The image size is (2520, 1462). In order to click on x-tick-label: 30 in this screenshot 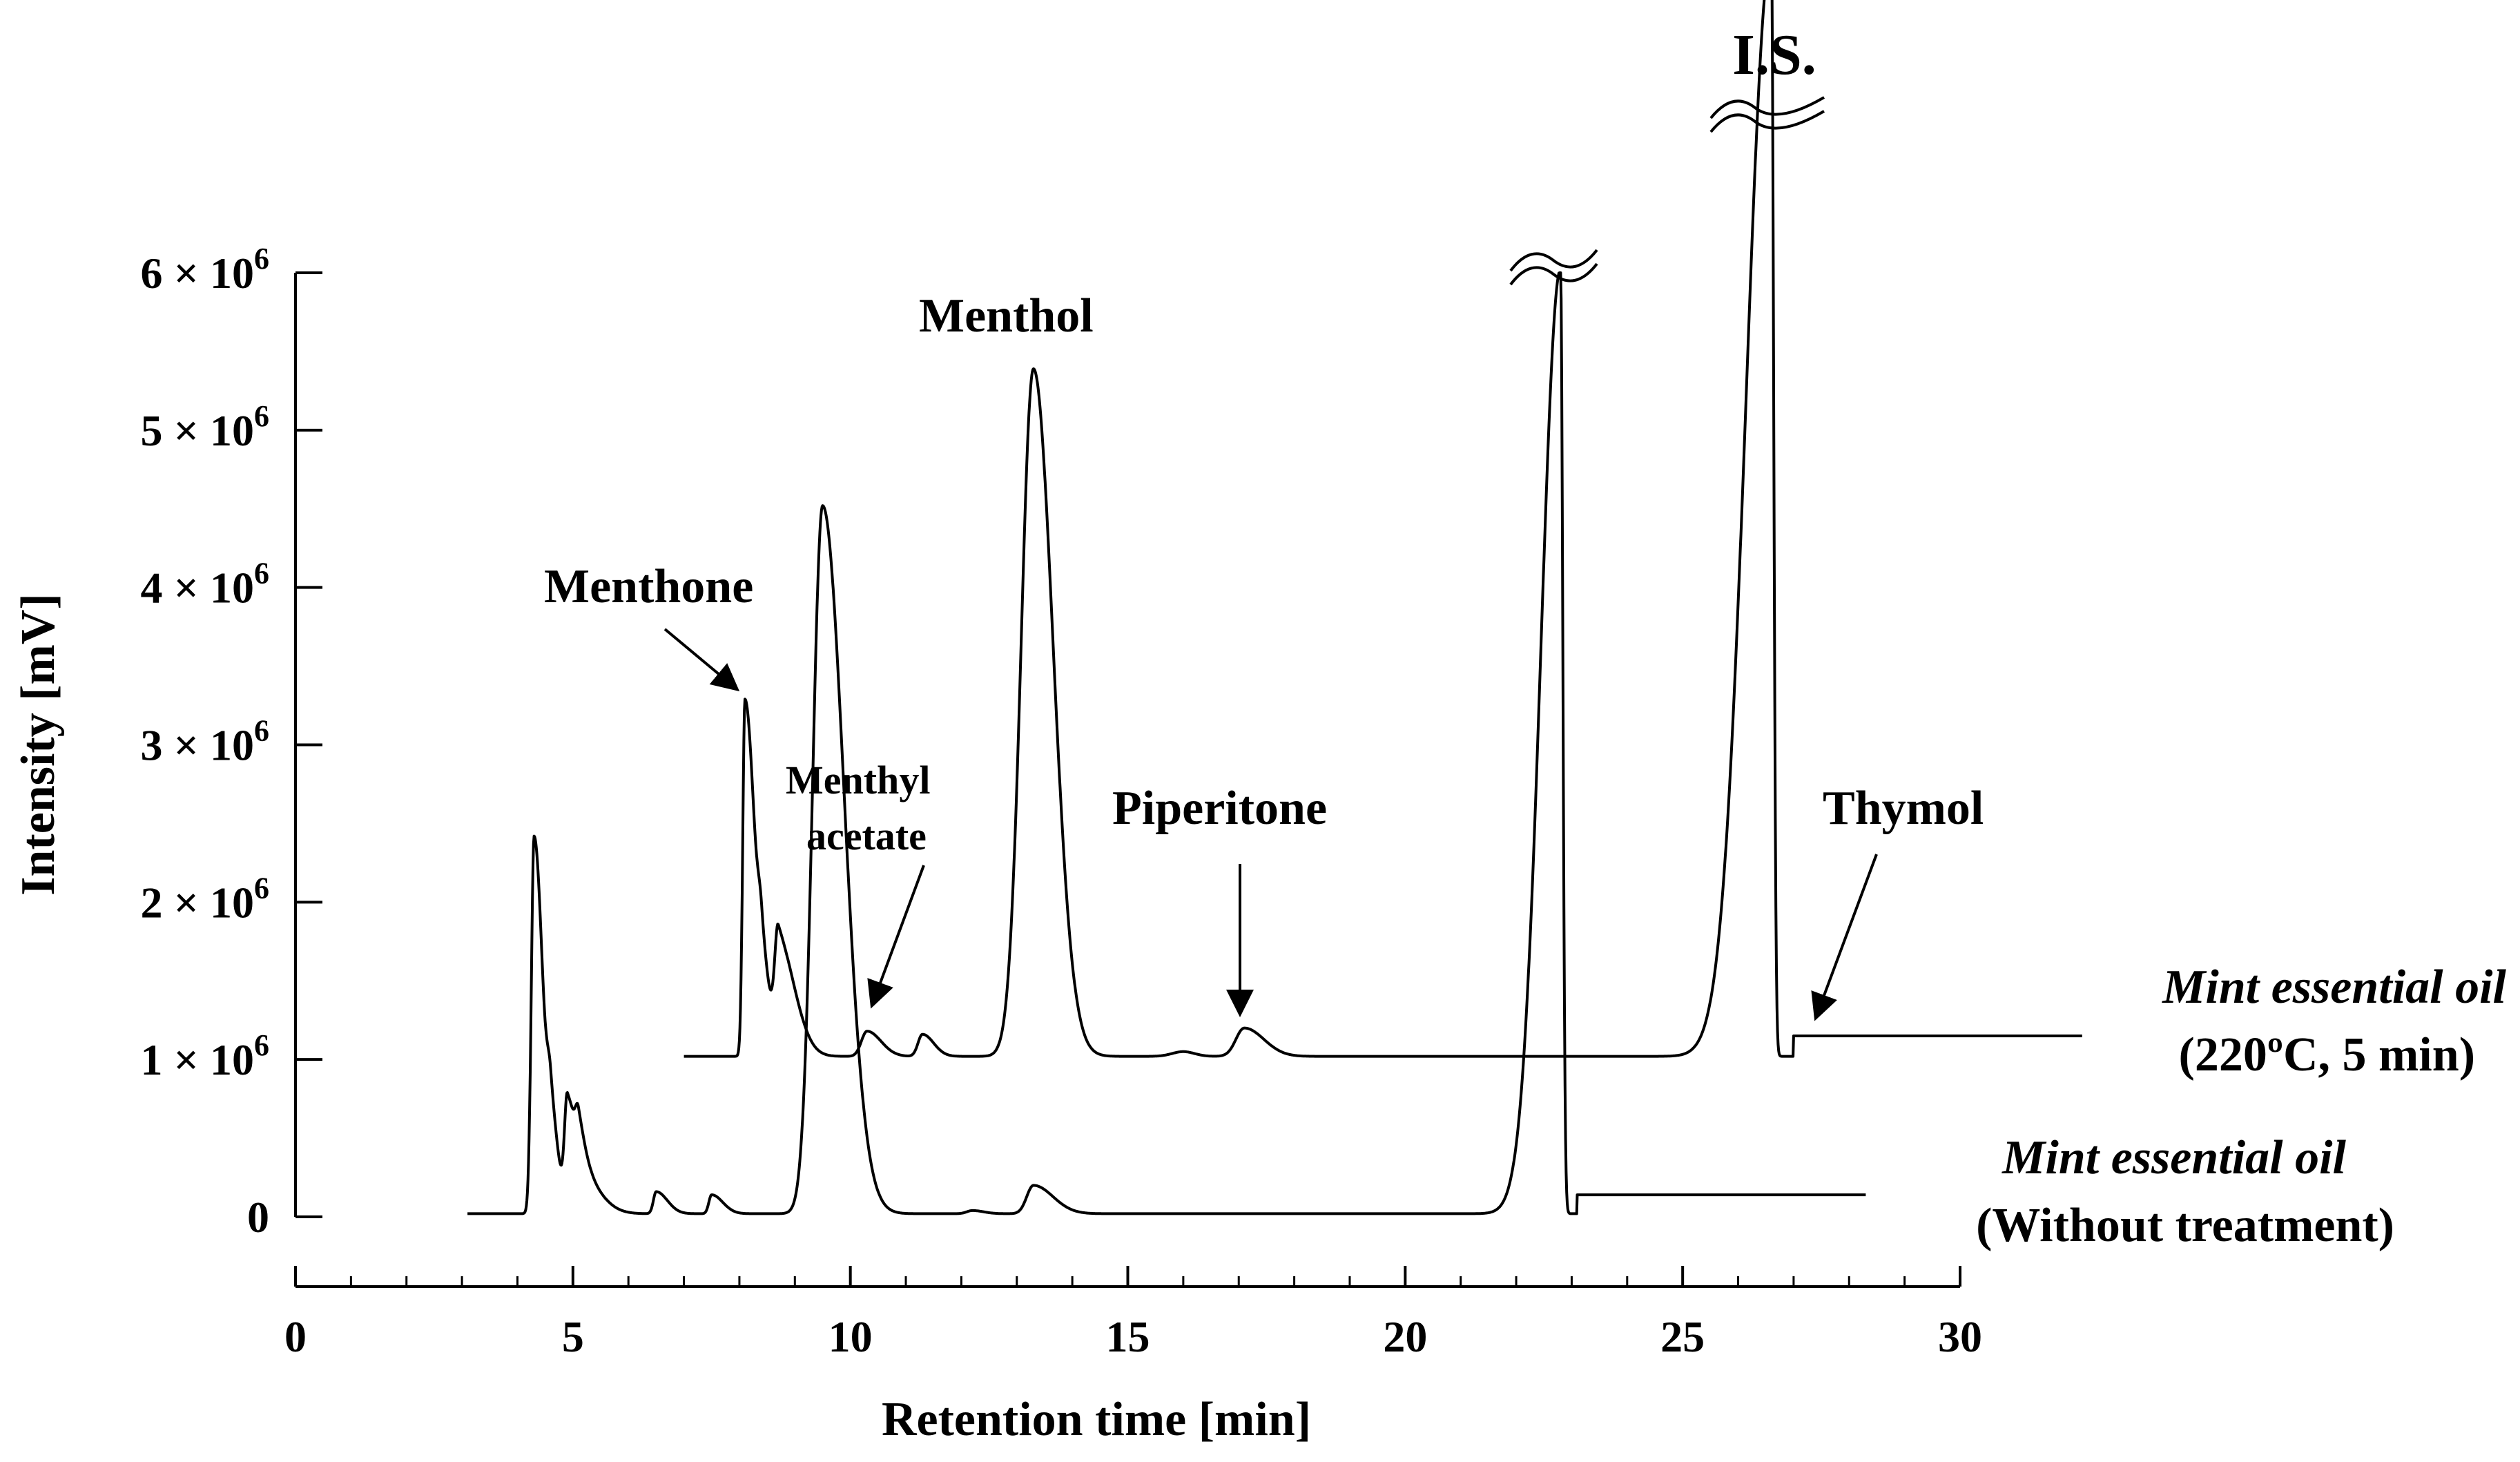, I will do `click(1960, 1336)`.